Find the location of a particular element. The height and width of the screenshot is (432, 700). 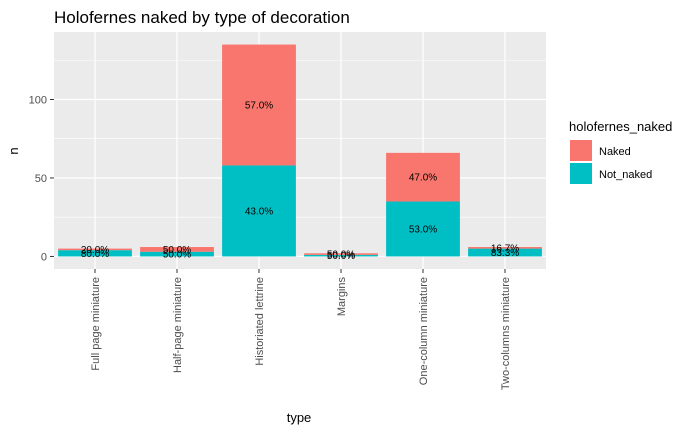

y-tick-label: 50 is located at coordinates (41, 179).